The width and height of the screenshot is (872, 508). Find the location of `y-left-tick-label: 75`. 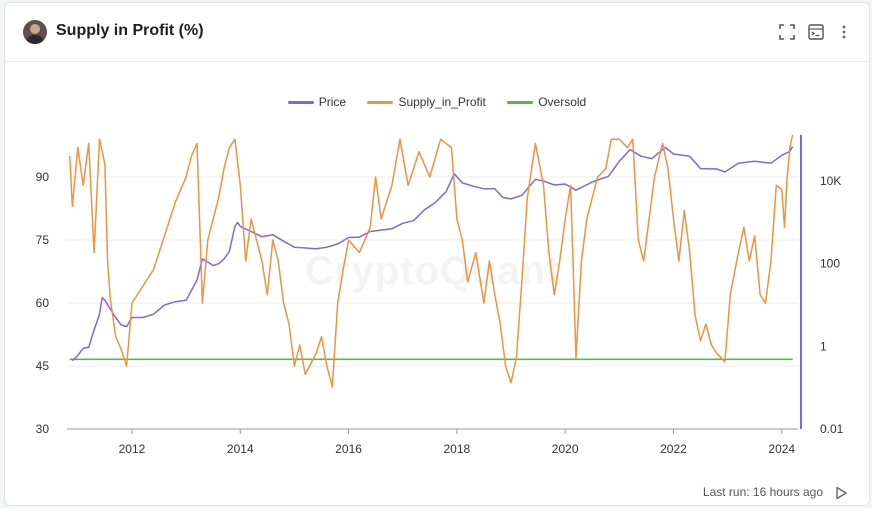

y-left-tick-label: 75 is located at coordinates (43, 240).